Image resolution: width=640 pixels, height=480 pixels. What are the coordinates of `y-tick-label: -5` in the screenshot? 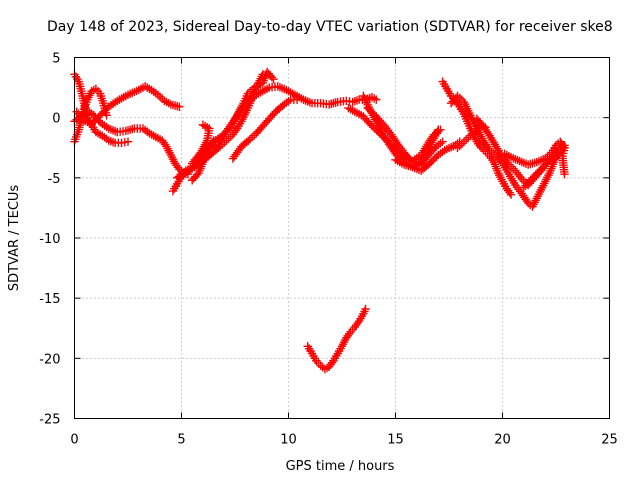 It's located at (54, 179).